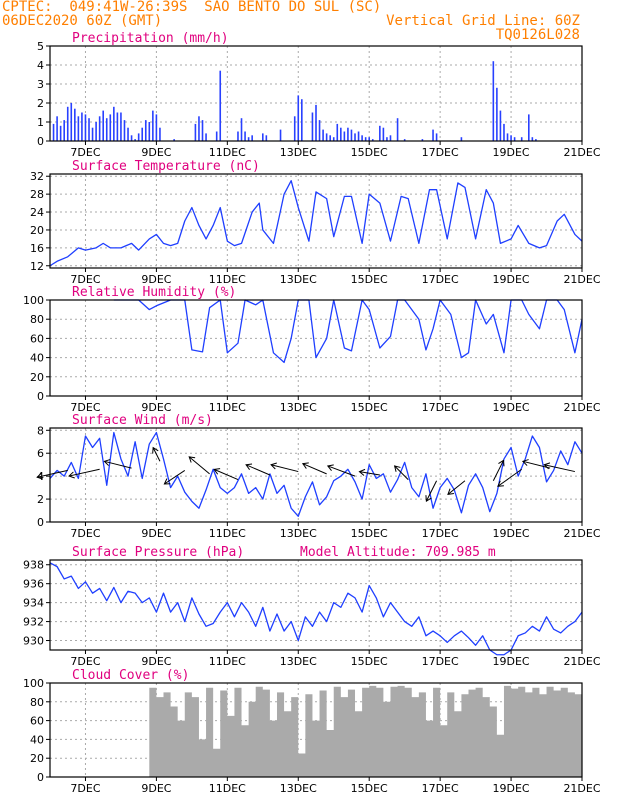  Describe the element at coordinates (33, 584) in the screenshot. I see `y-tick-label: 936` at that location.